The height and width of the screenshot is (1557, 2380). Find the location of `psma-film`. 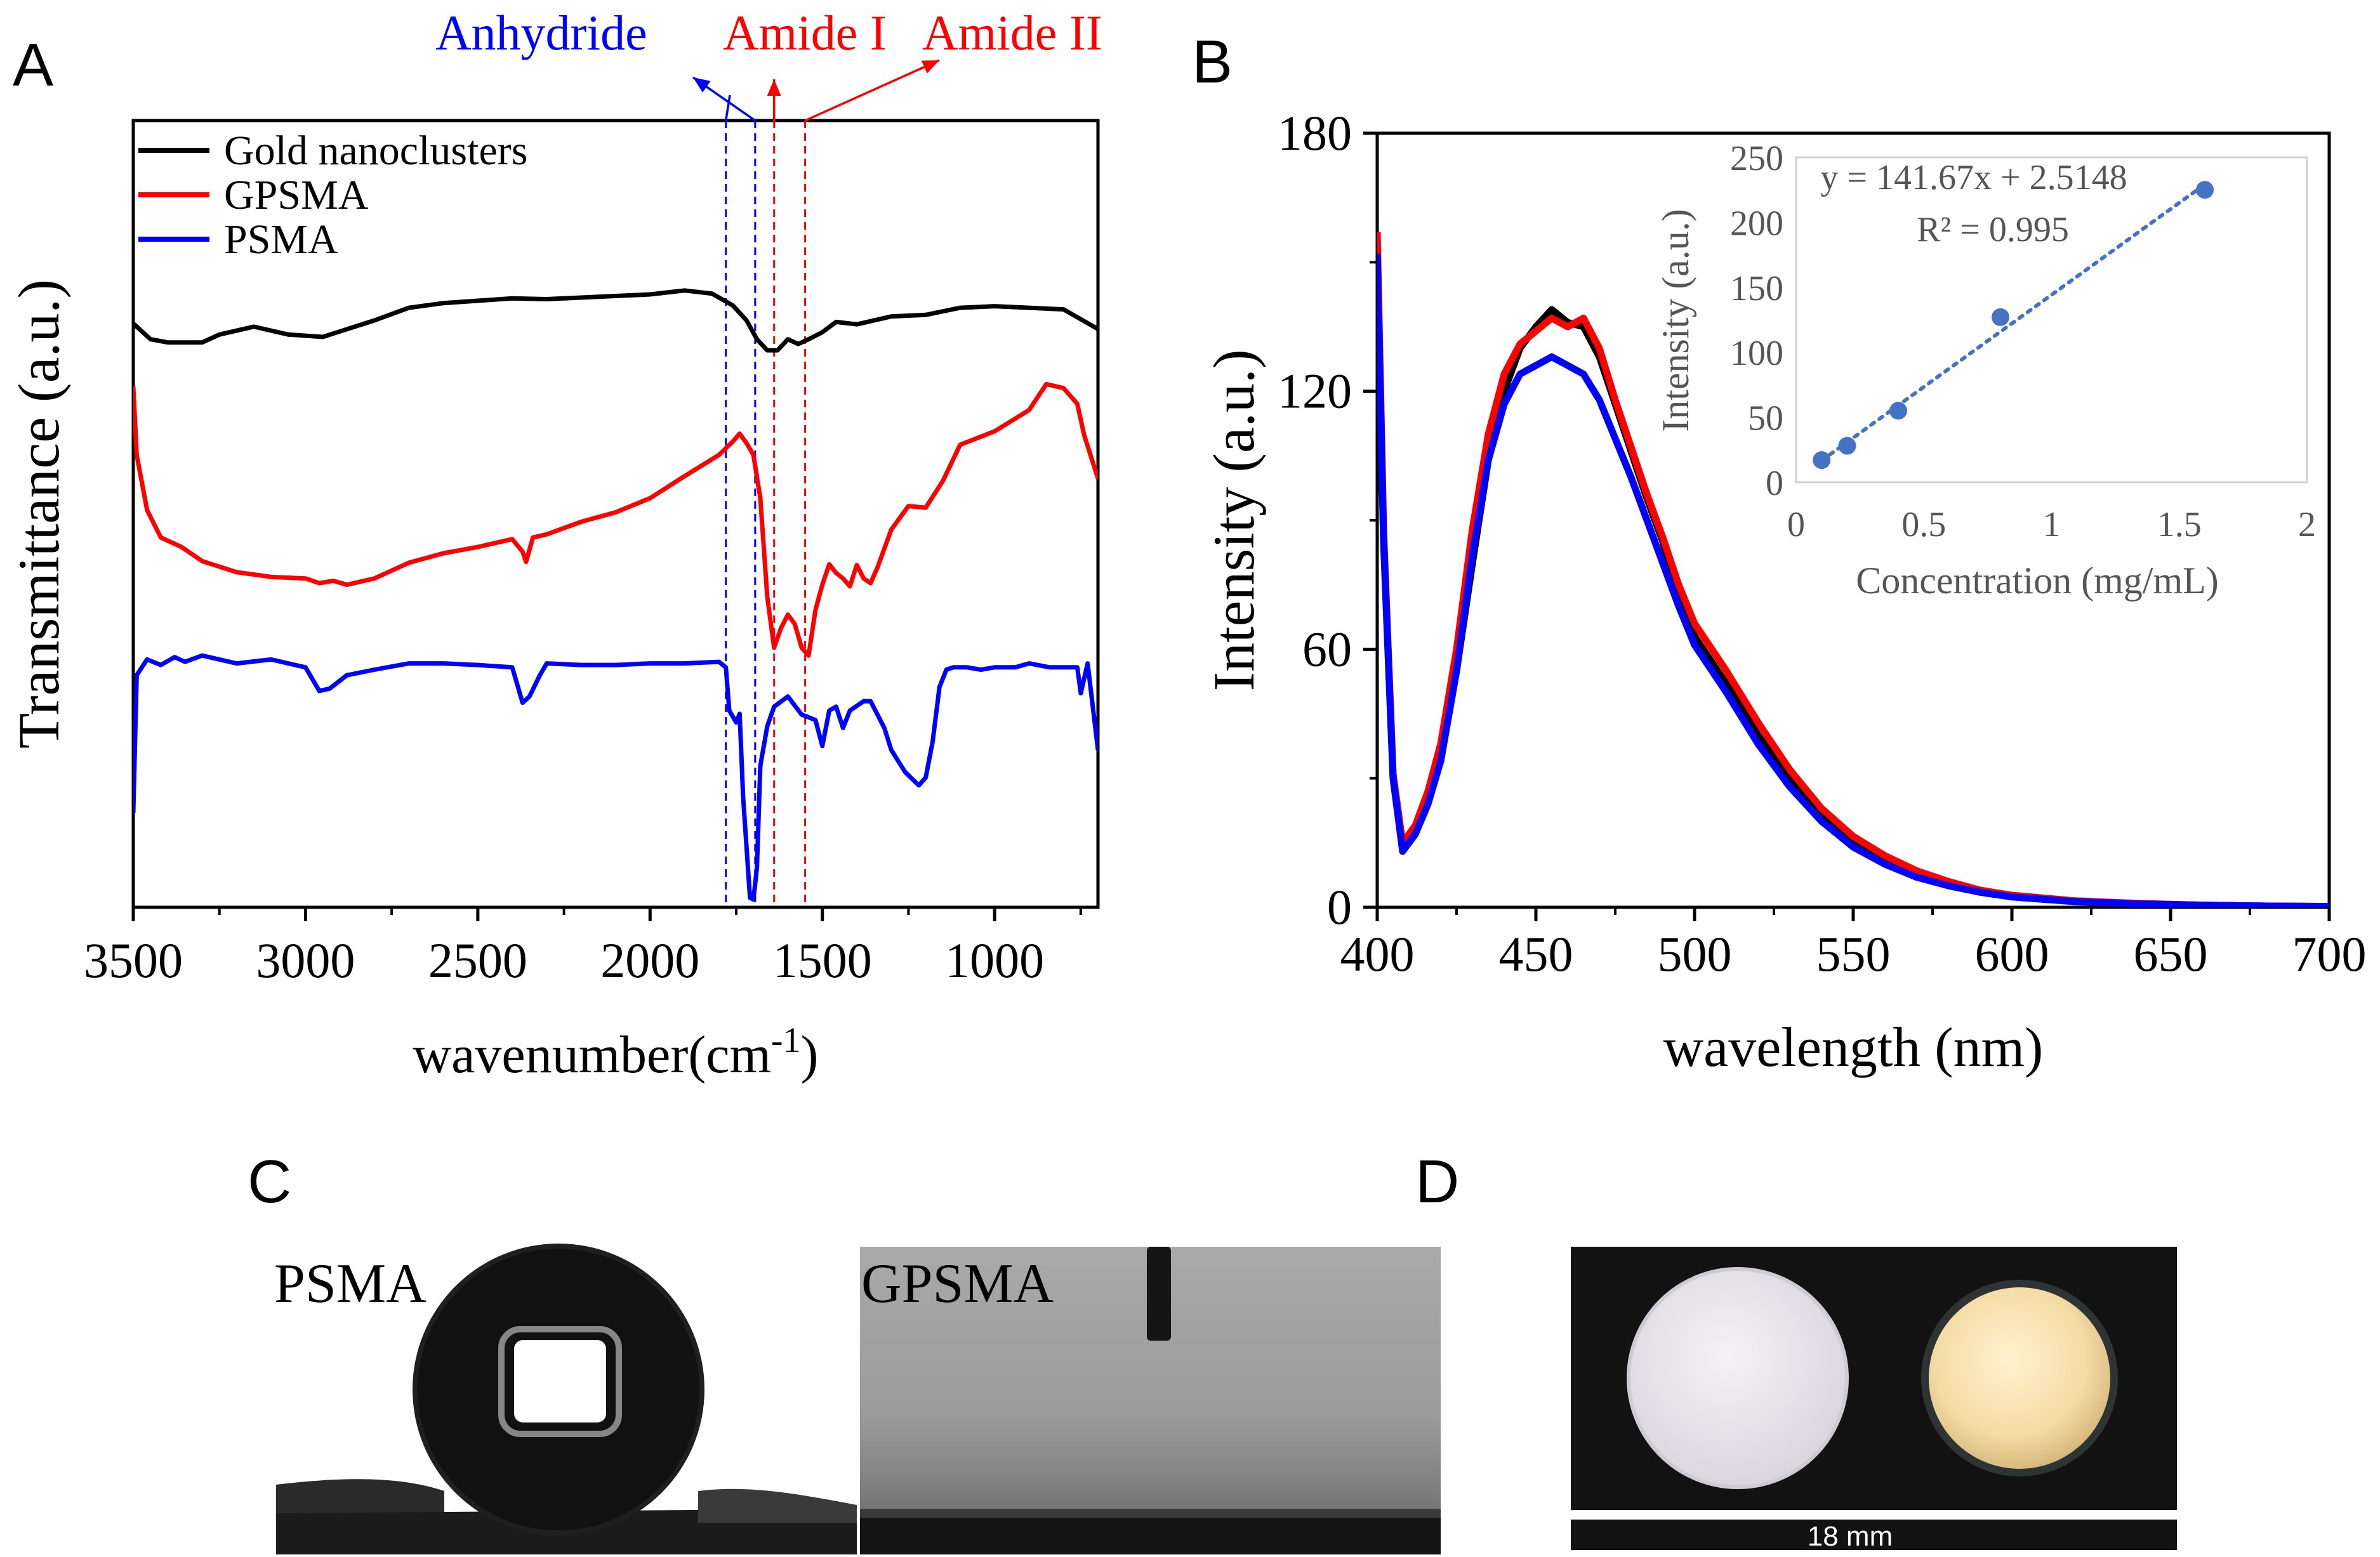

psma-film is located at coordinates (1738, 1378).